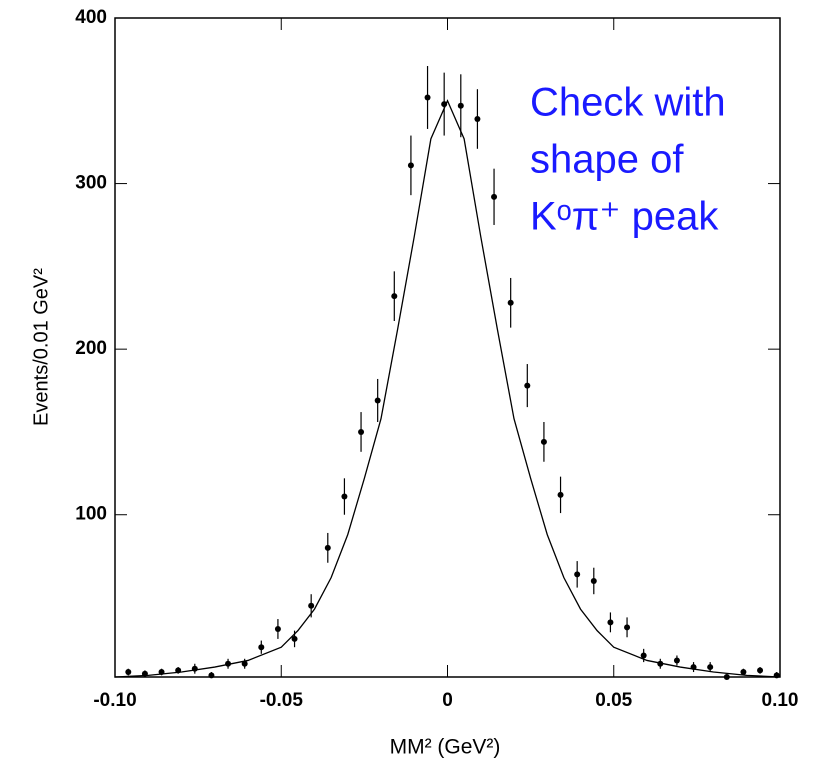  I want to click on annotation-line: Check with, so click(628, 103).